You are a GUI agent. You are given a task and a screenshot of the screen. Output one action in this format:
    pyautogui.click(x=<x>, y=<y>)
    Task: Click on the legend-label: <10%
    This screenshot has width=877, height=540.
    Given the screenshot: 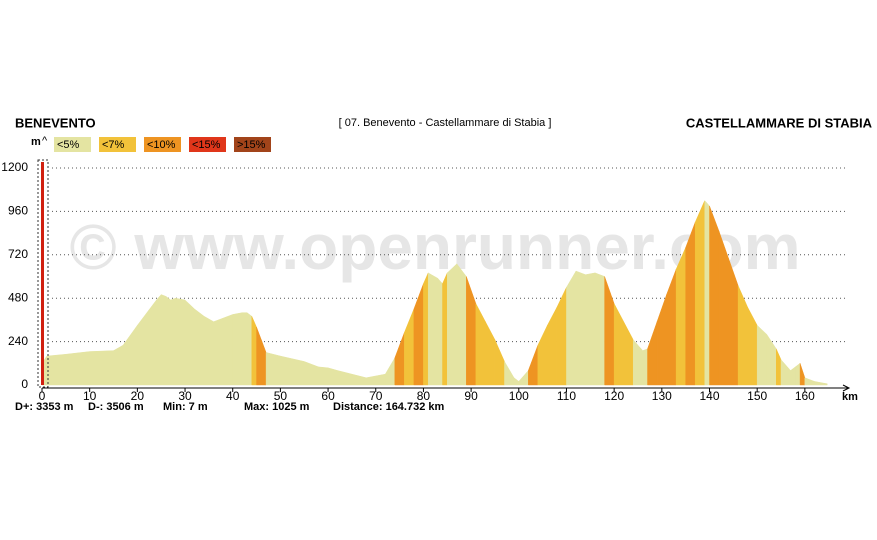 What is the action you would take?
    pyautogui.click(x=161, y=145)
    